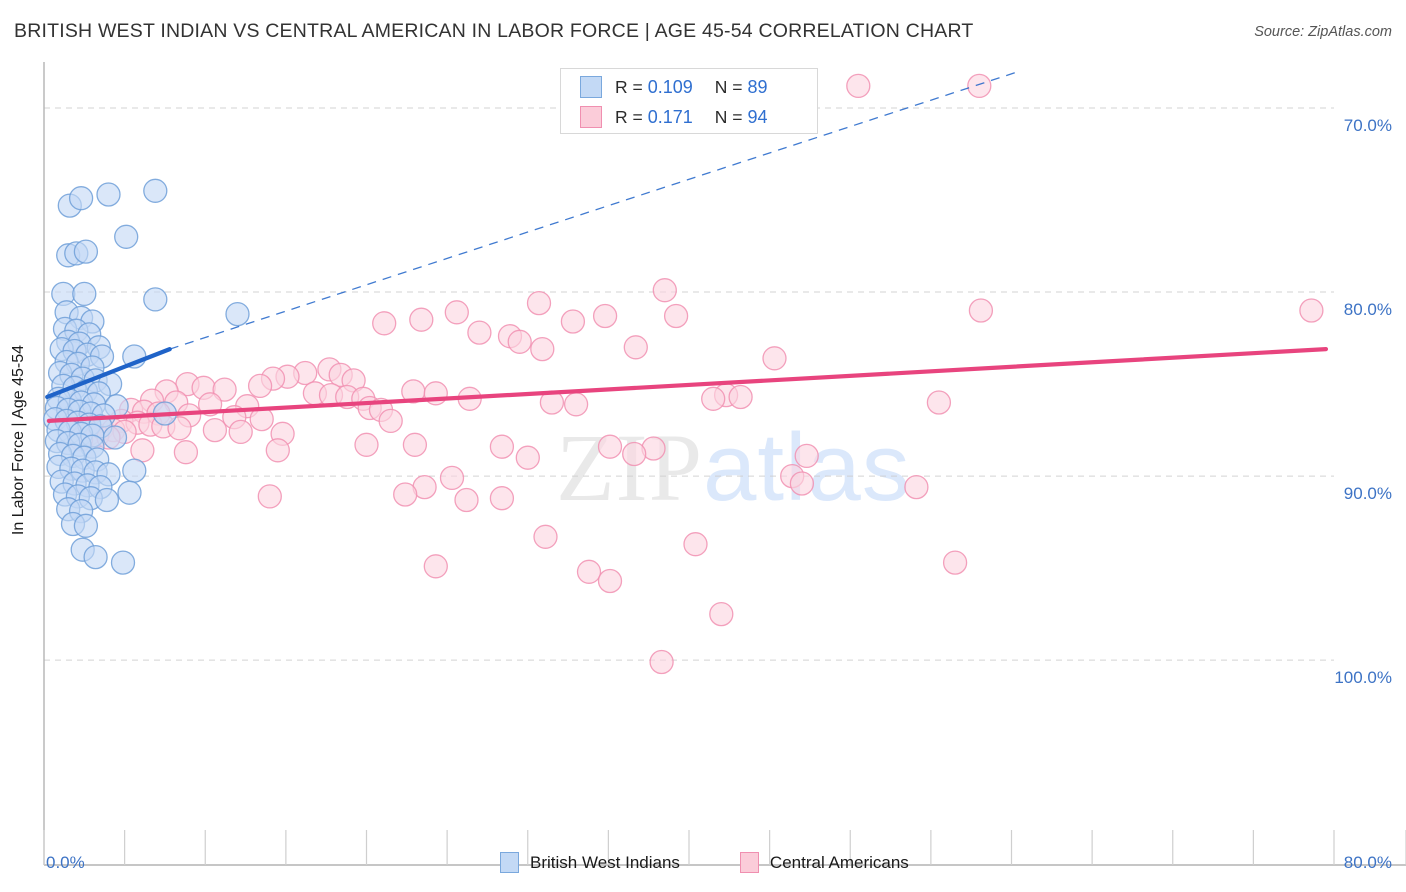 The image size is (1406, 892). Describe the element at coordinates (629, 116) in the screenshot. I see `pink-r-label: R =` at that location.